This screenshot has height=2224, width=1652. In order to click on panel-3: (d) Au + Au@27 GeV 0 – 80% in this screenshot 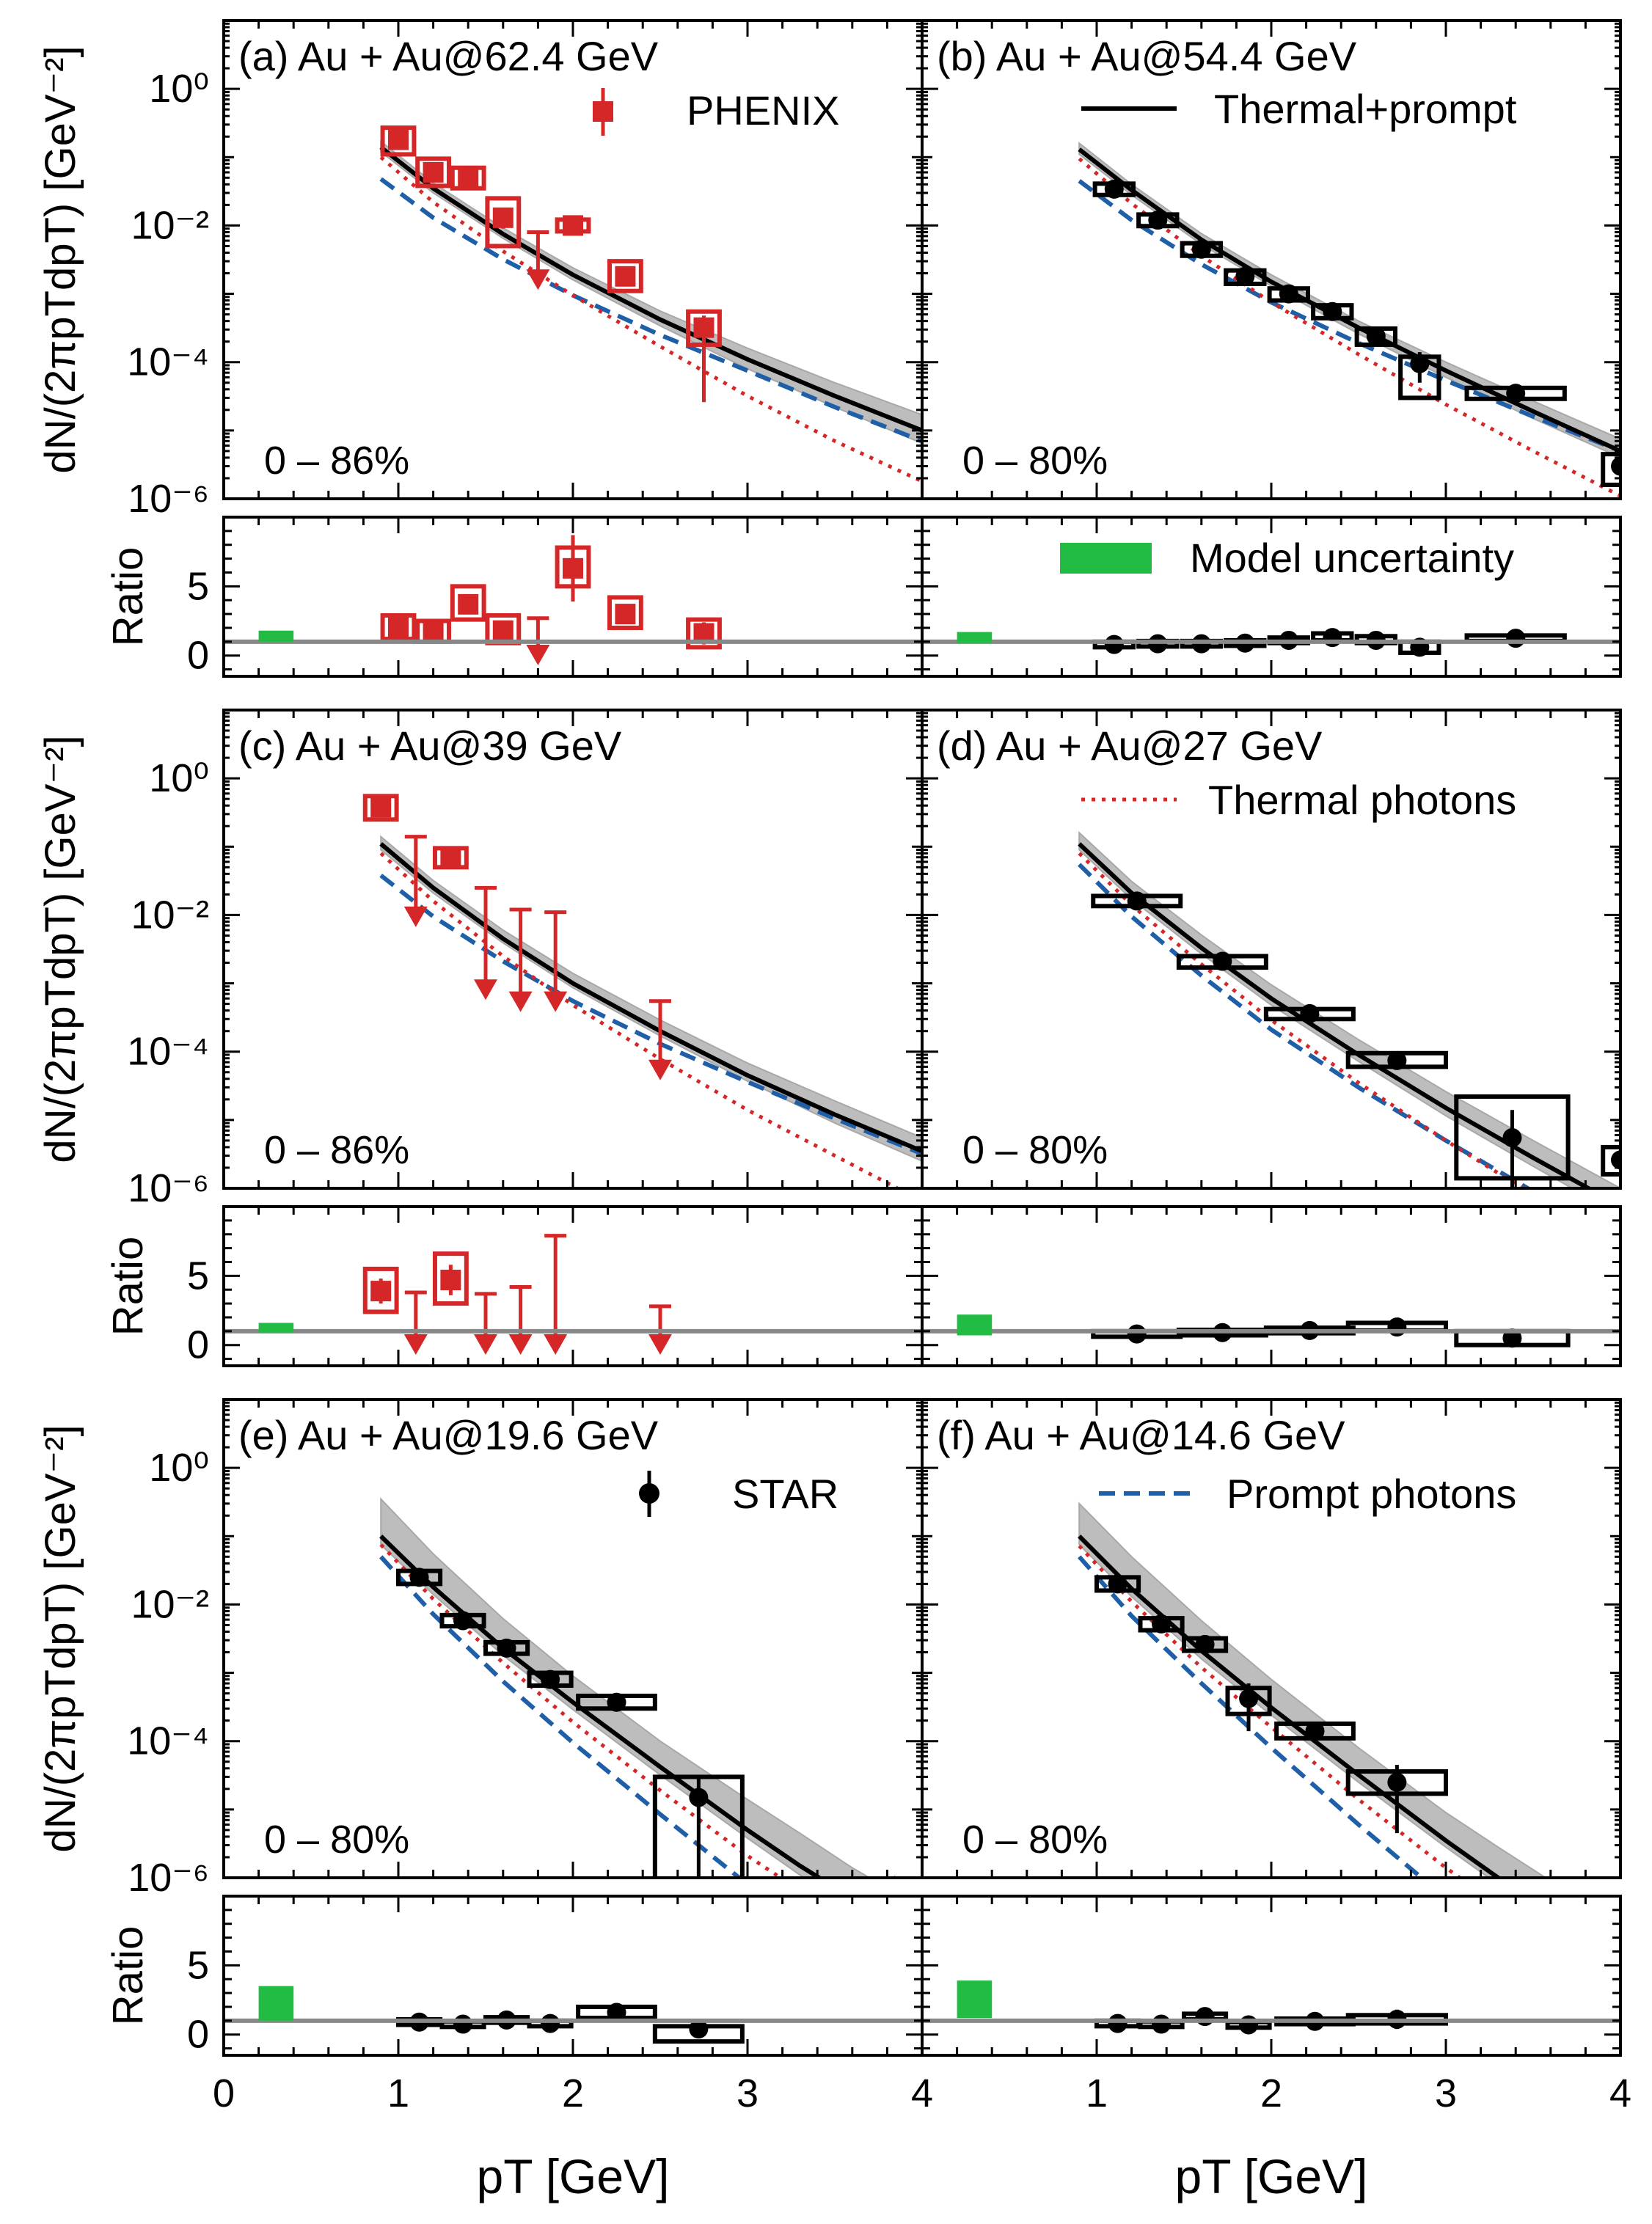, I will do `click(1271, 1038)`.